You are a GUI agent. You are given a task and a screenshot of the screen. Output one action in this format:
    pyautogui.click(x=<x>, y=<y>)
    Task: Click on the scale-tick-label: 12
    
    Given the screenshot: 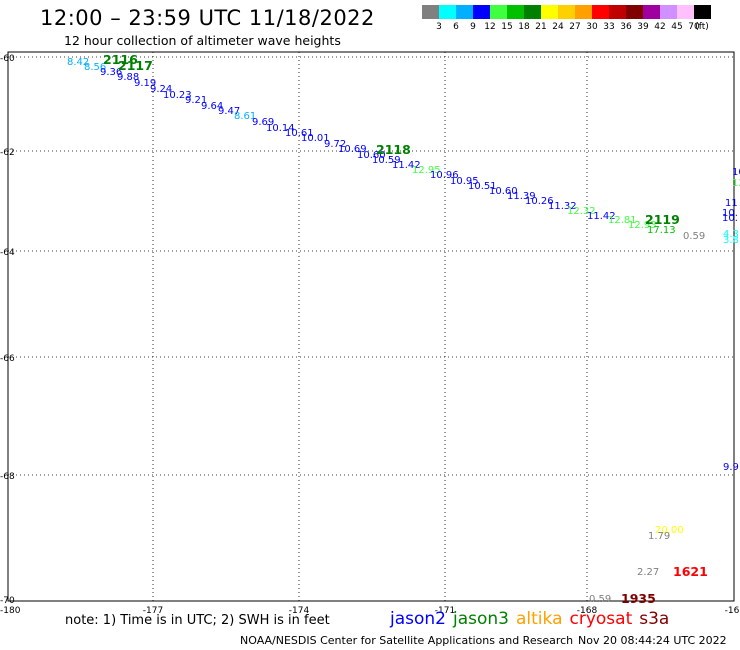 What is the action you would take?
    pyautogui.click(x=490, y=27)
    